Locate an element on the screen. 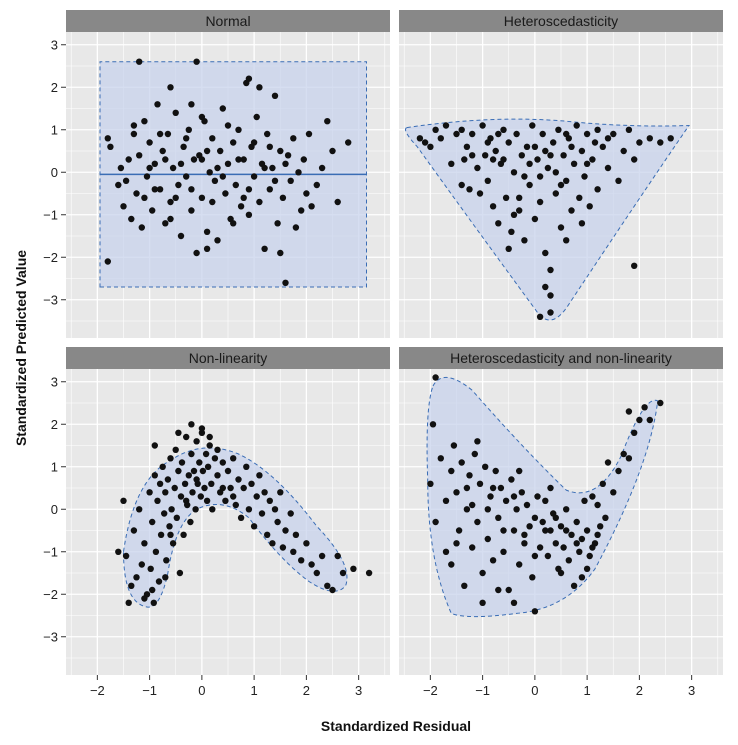 The width and height of the screenshot is (738, 745). x-tick-label: −1 is located at coordinates (482, 690).